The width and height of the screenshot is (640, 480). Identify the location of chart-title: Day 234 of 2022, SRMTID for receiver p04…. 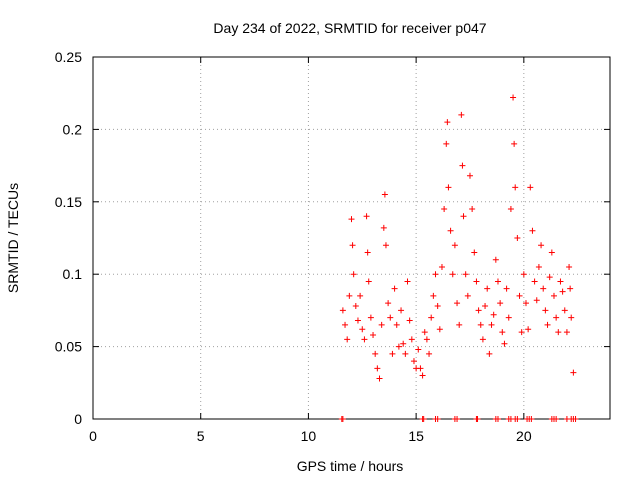
(349, 28).